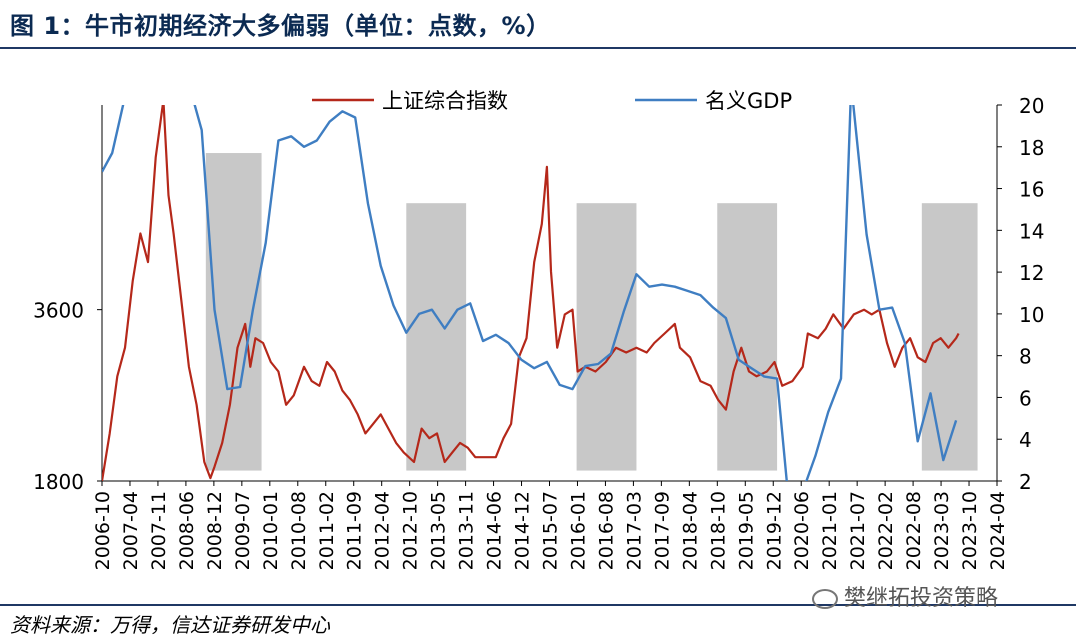 The width and height of the screenshot is (1076, 642). Describe the element at coordinates (1031, 148) in the screenshot. I see `right-tick-label: 18` at that location.